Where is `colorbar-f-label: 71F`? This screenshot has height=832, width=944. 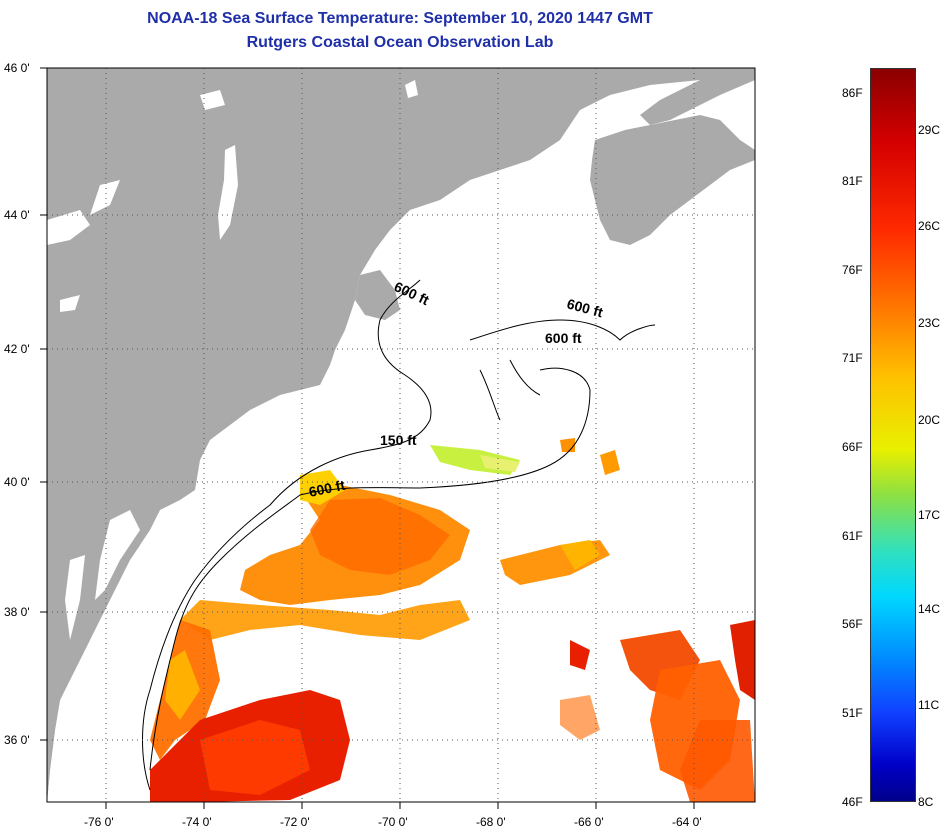
colorbar-f-label: 71F is located at coordinates (852, 358).